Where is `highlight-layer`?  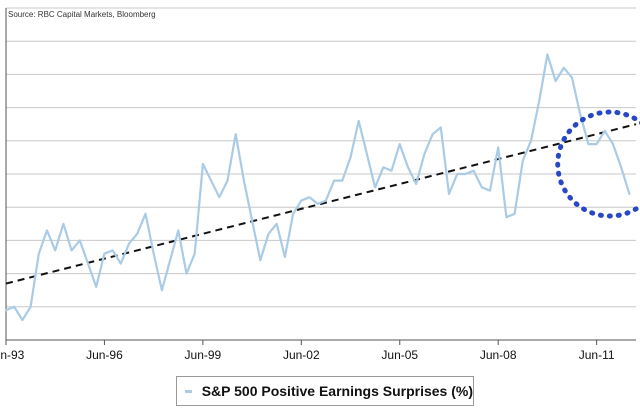
highlight-layer is located at coordinates (597, 164).